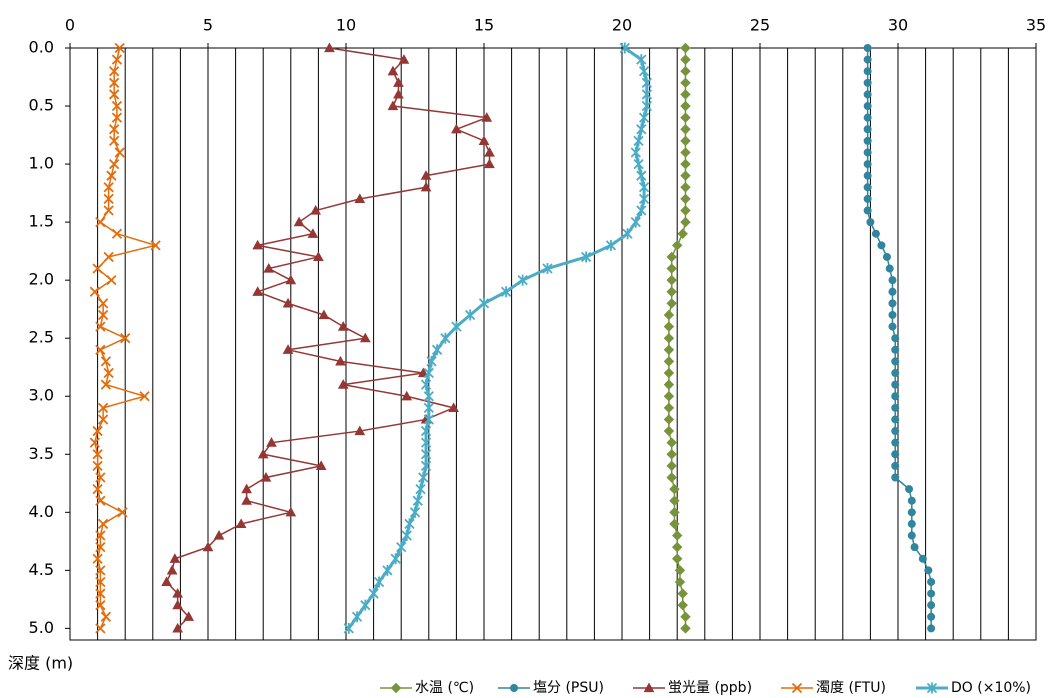  I want to click on y-tick-label: 1.5, so click(41, 221).